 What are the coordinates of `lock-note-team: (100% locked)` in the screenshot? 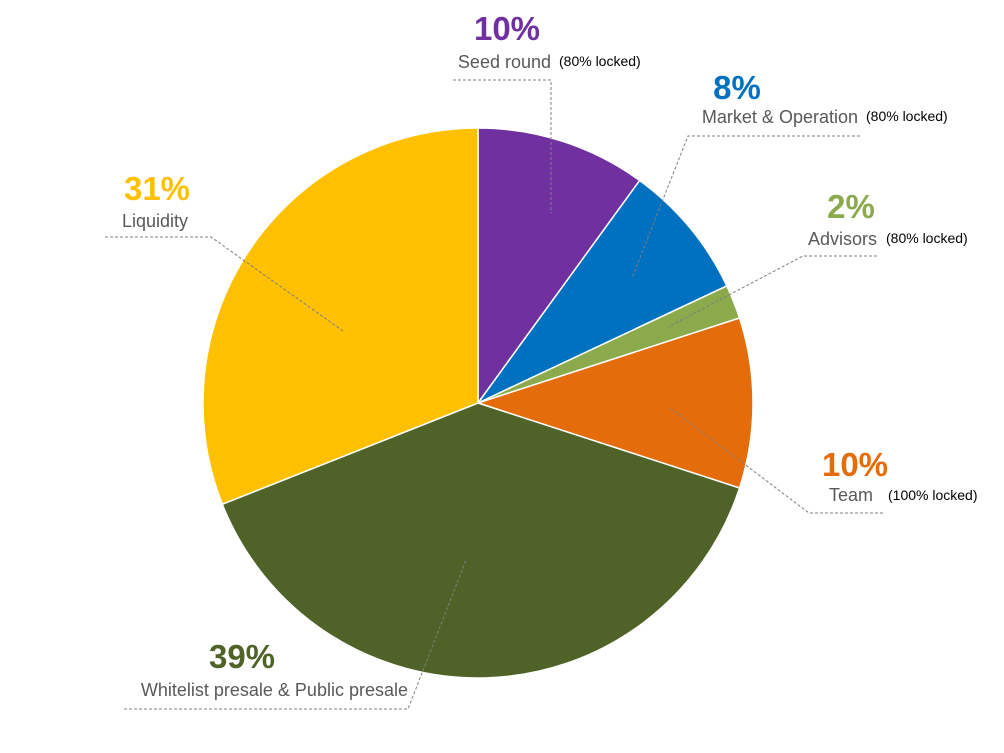 It's located at (933, 495).